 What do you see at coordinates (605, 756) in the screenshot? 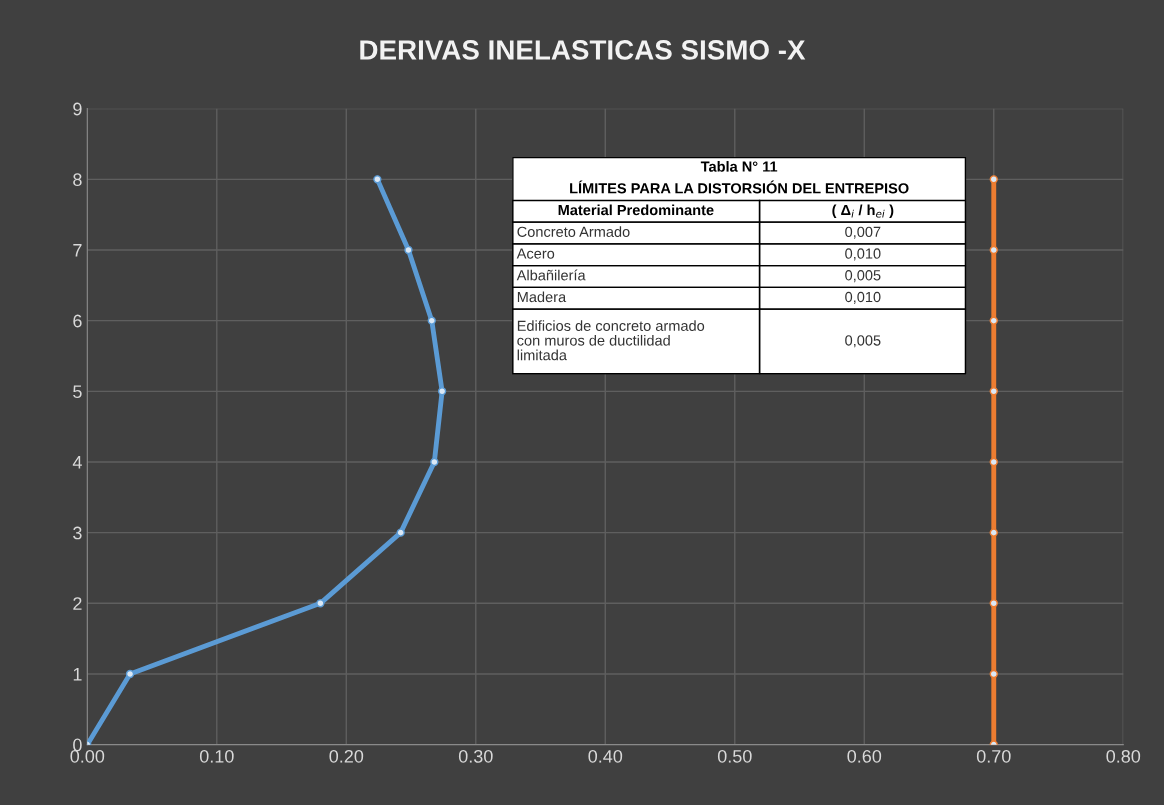
I see `x-tick-label: 0.40` at bounding box center [605, 756].